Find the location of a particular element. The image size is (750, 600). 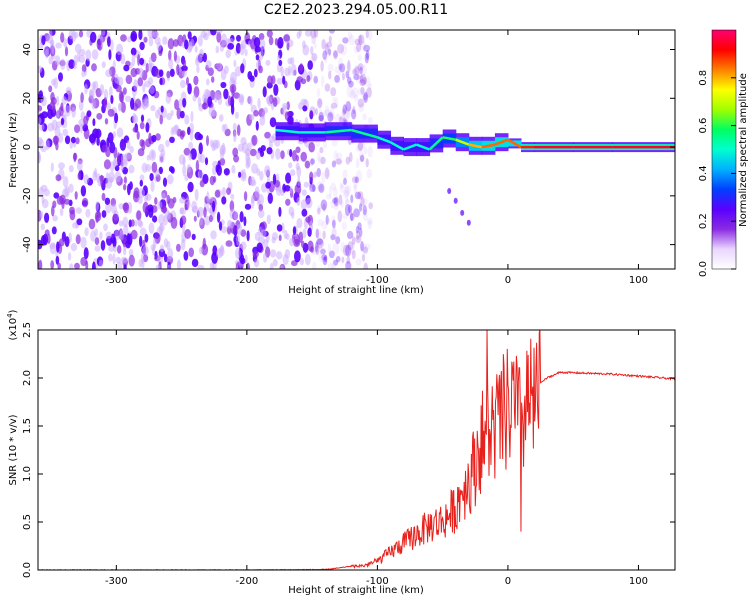

signal-ridge-line is located at coordinates (383, 140).